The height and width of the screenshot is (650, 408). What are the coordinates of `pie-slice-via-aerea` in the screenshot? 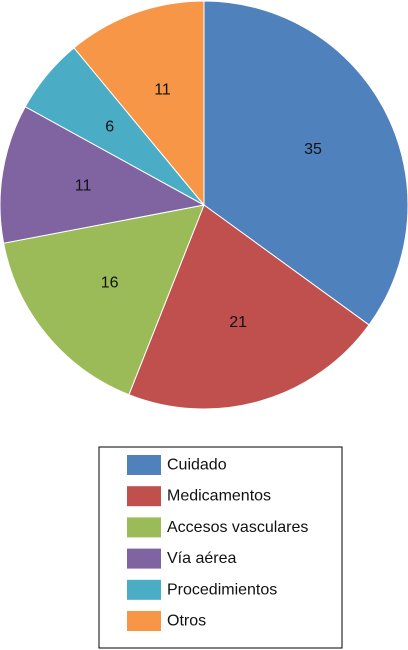 It's located at (103, 175).